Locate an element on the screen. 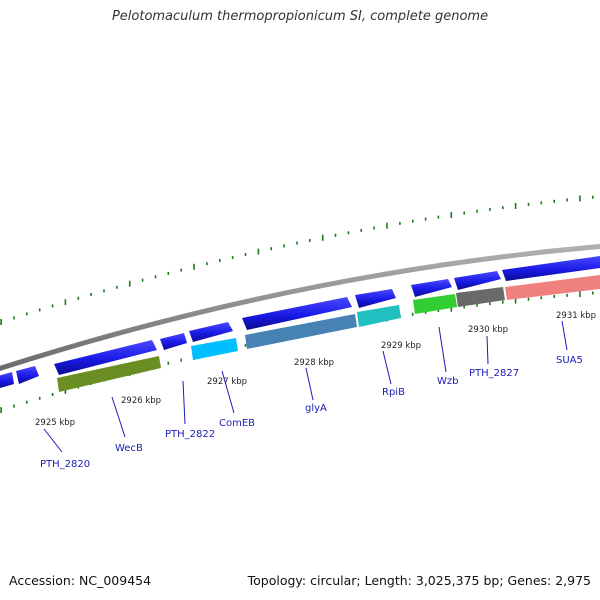  gene-label: SUA5 is located at coordinates (569, 360).